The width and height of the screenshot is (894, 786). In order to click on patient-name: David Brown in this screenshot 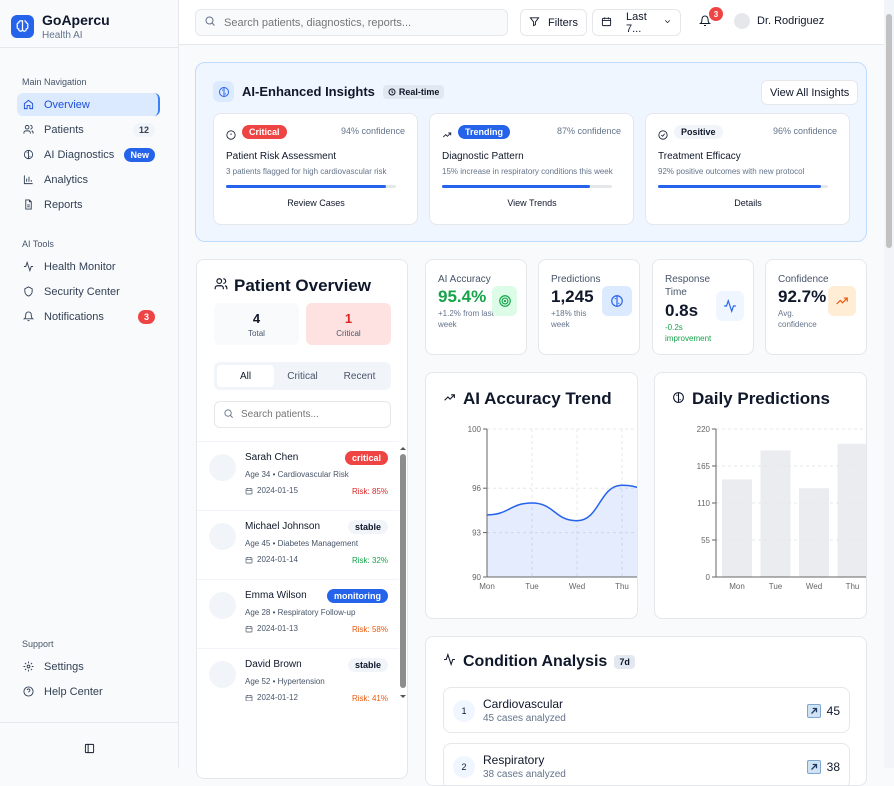, I will do `click(273, 664)`.